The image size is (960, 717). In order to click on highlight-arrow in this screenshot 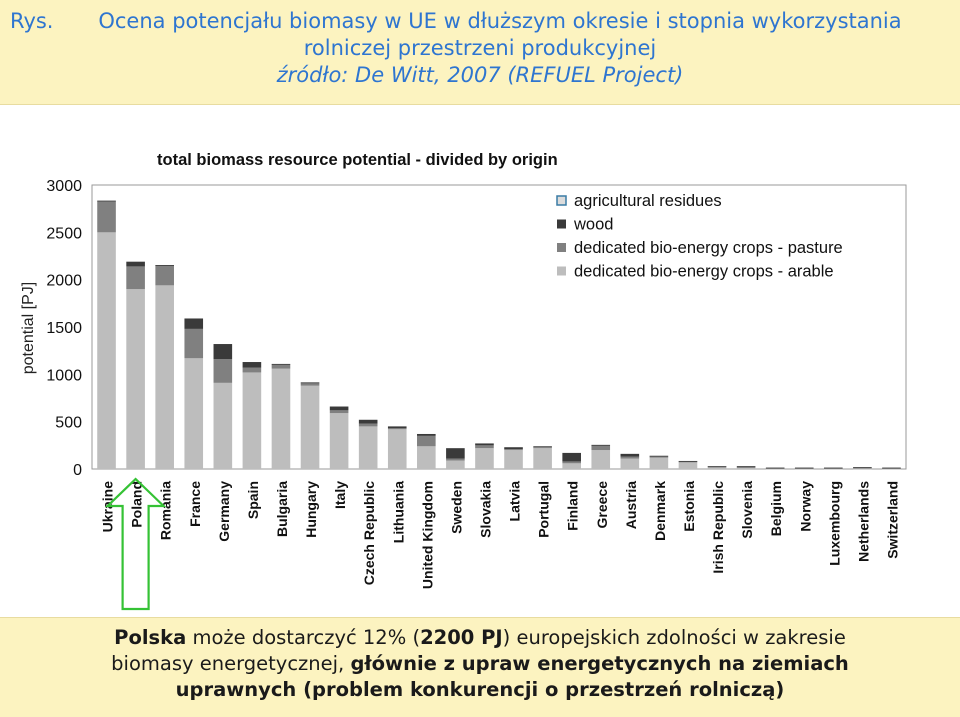, I will do `click(135, 544)`.